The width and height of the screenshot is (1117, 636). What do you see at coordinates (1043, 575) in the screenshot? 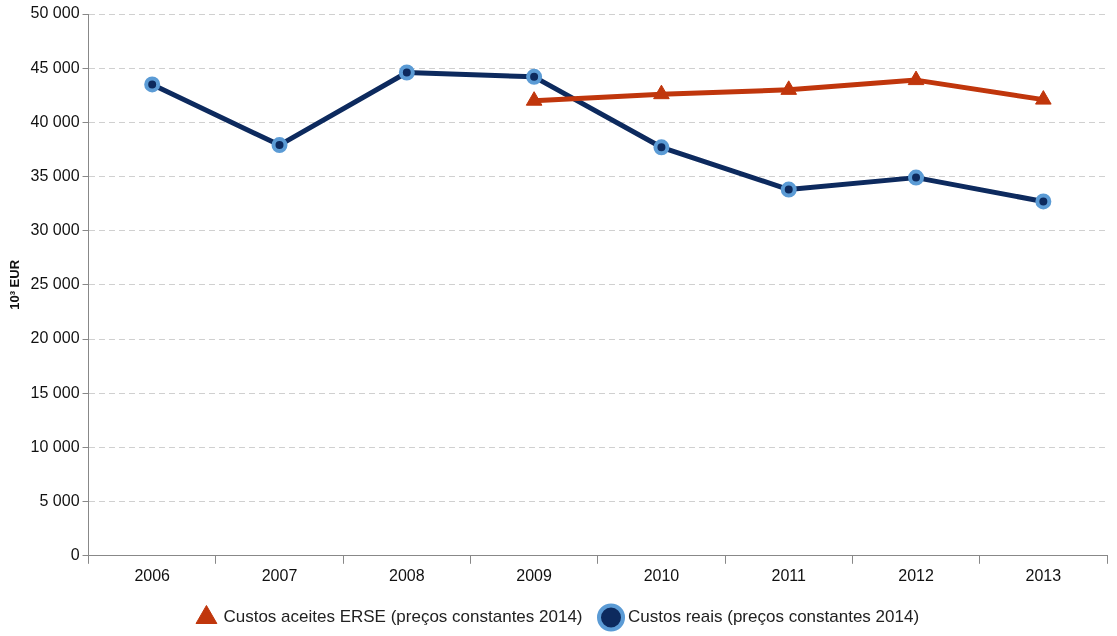
I see `x-tick-label: 2013` at bounding box center [1043, 575].